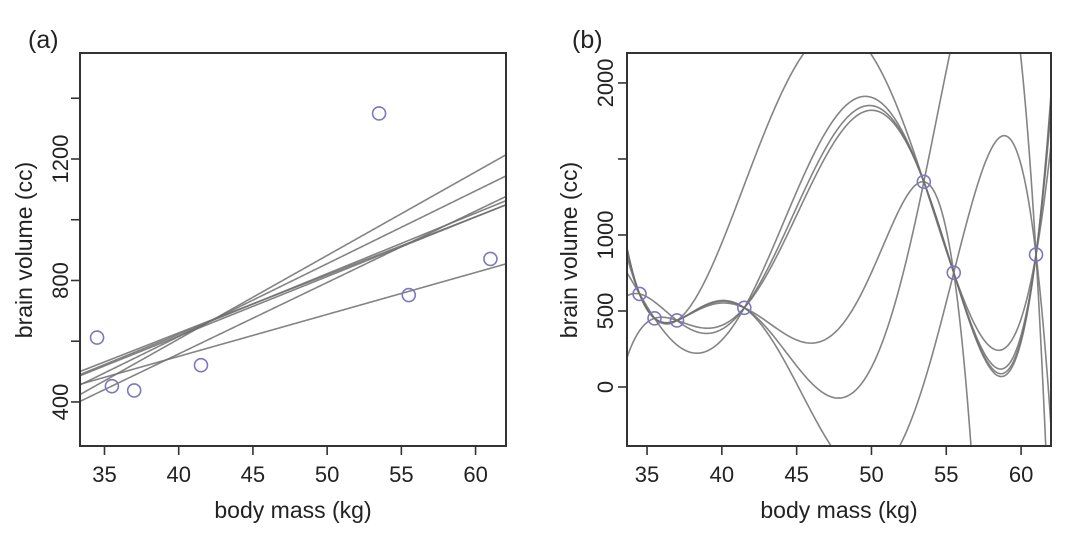 This screenshot has height=533, width=1080. Describe the element at coordinates (60, 280) in the screenshot. I see `y-tick-label: 800` at that location.